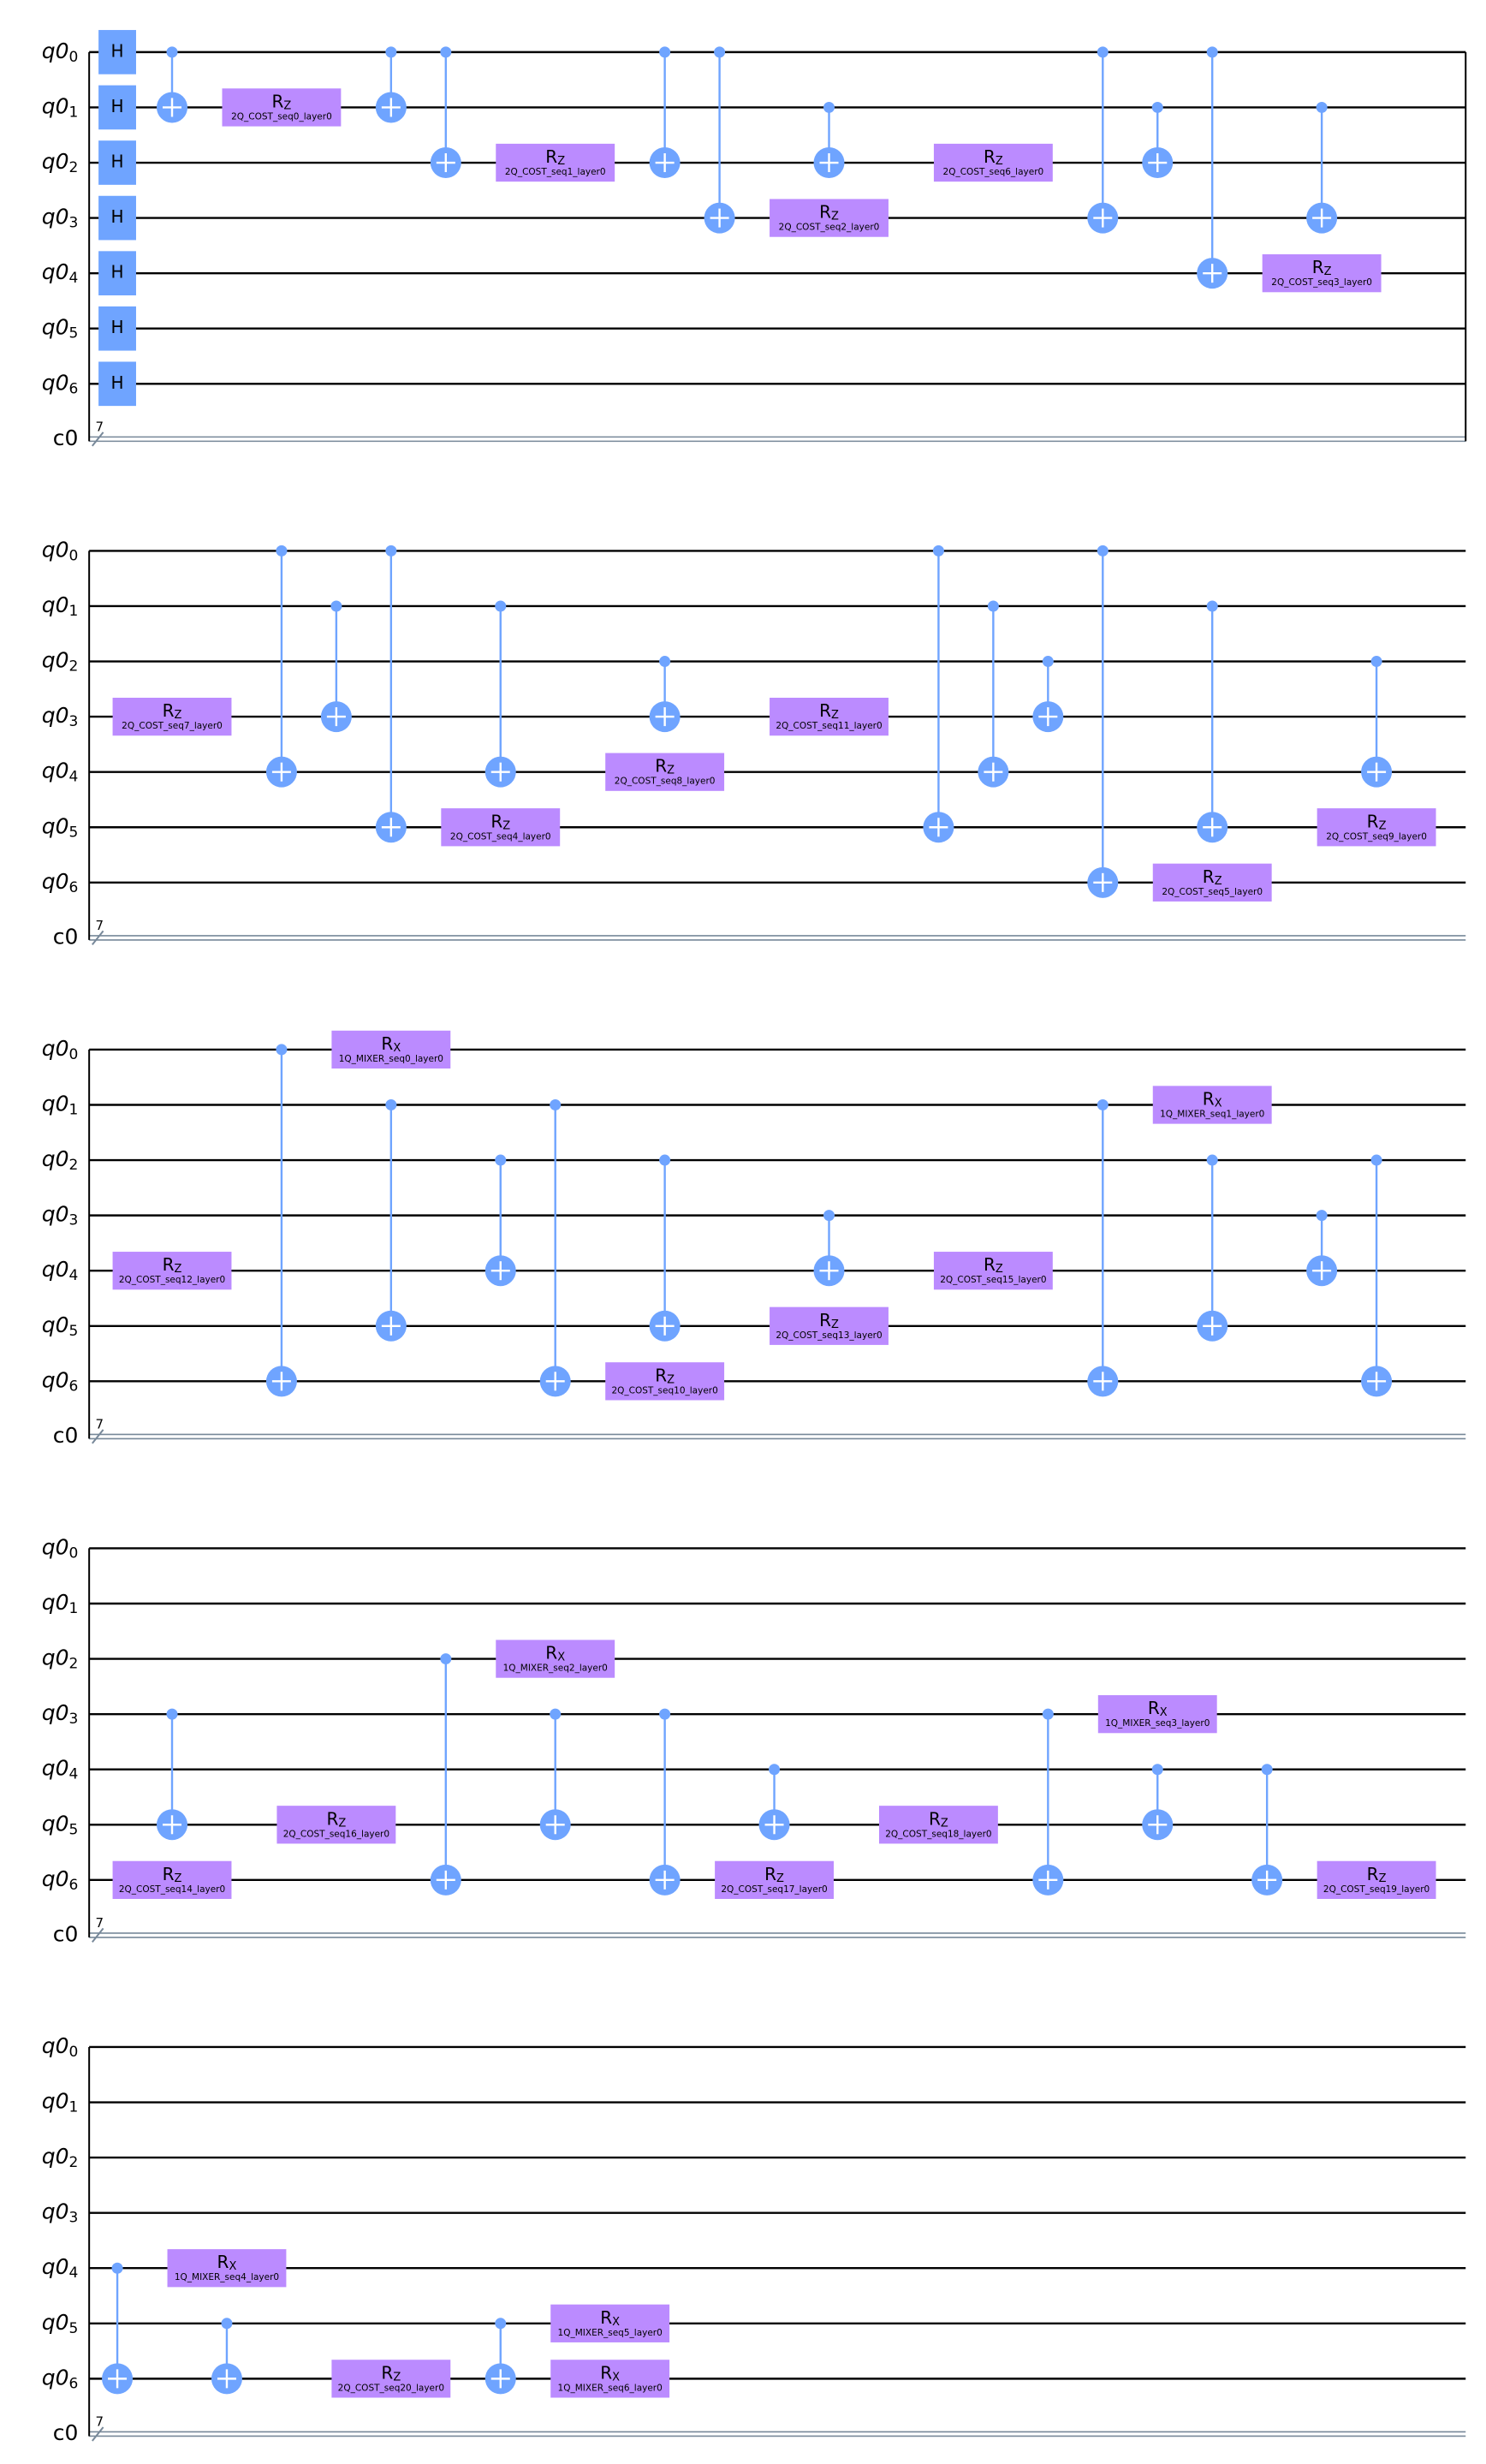 This screenshot has width=1486, height=2464. Describe the element at coordinates (610, 2333) in the screenshot. I see `gate-param: 1Q_MIXER_seq5_layer0` at that location.